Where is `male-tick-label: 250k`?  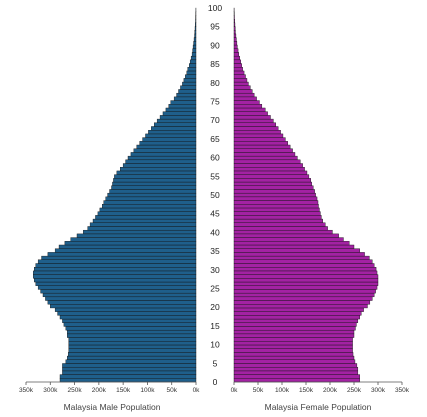
male-tick-label: 250k is located at coordinates (75, 390).